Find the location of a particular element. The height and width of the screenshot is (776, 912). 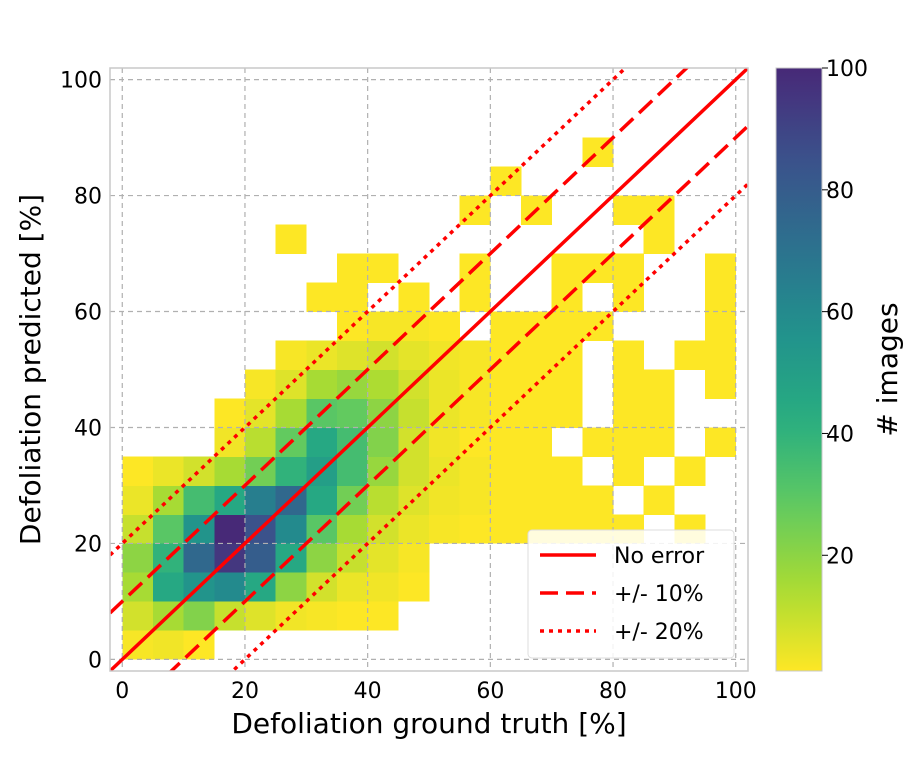

colorbar: 20 40 60 80 100 # images is located at coordinates (839, 364).